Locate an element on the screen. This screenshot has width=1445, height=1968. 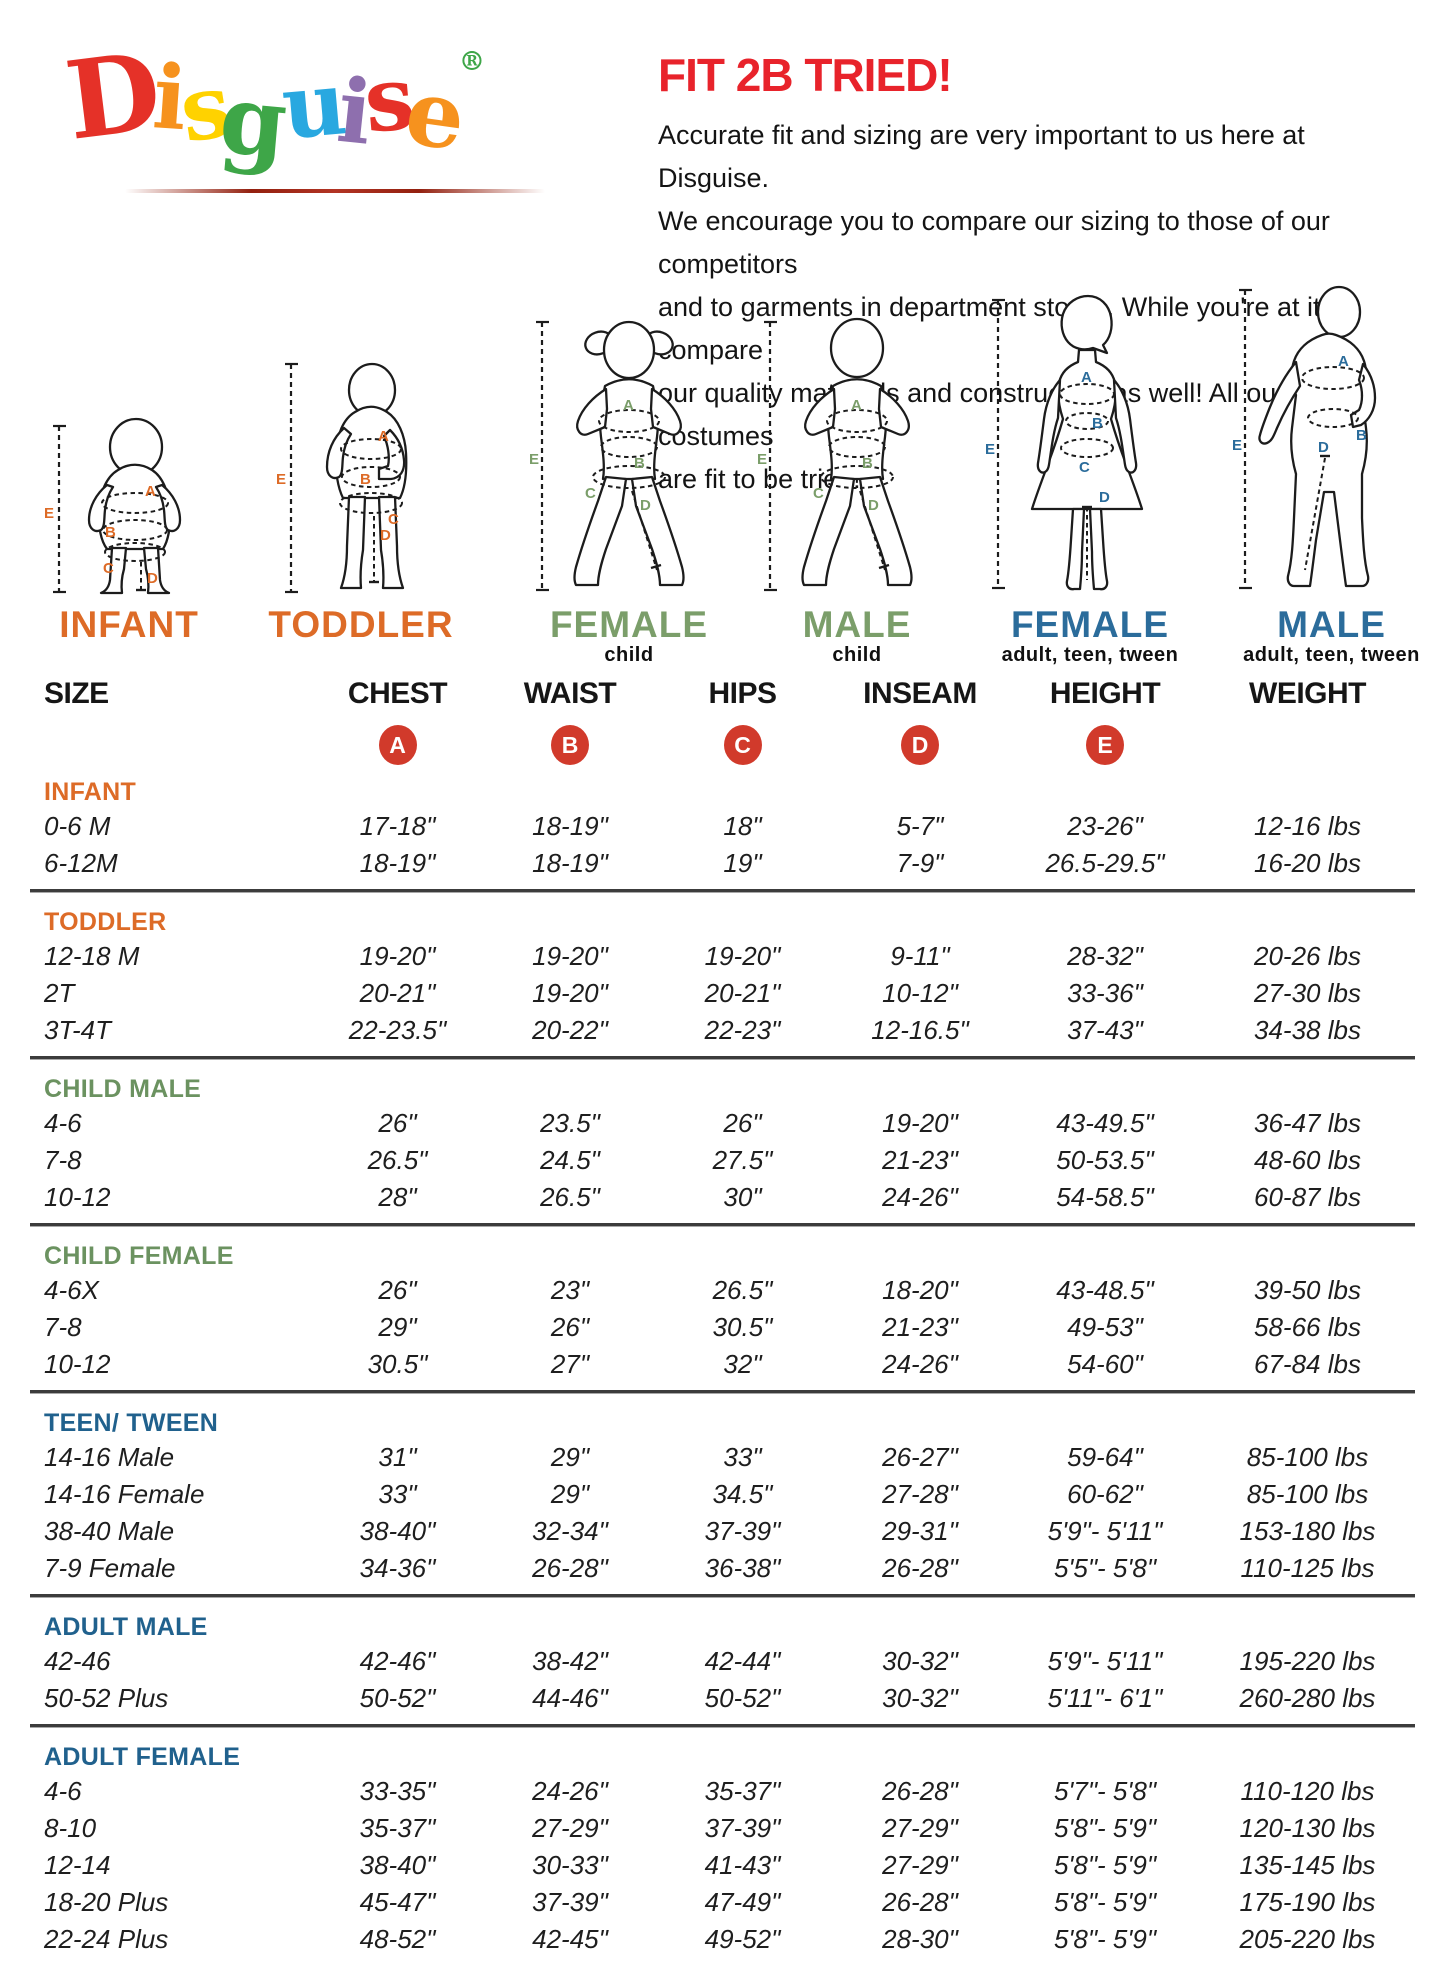
column-header-height: HEIGHT is located at coordinates (1105, 693).